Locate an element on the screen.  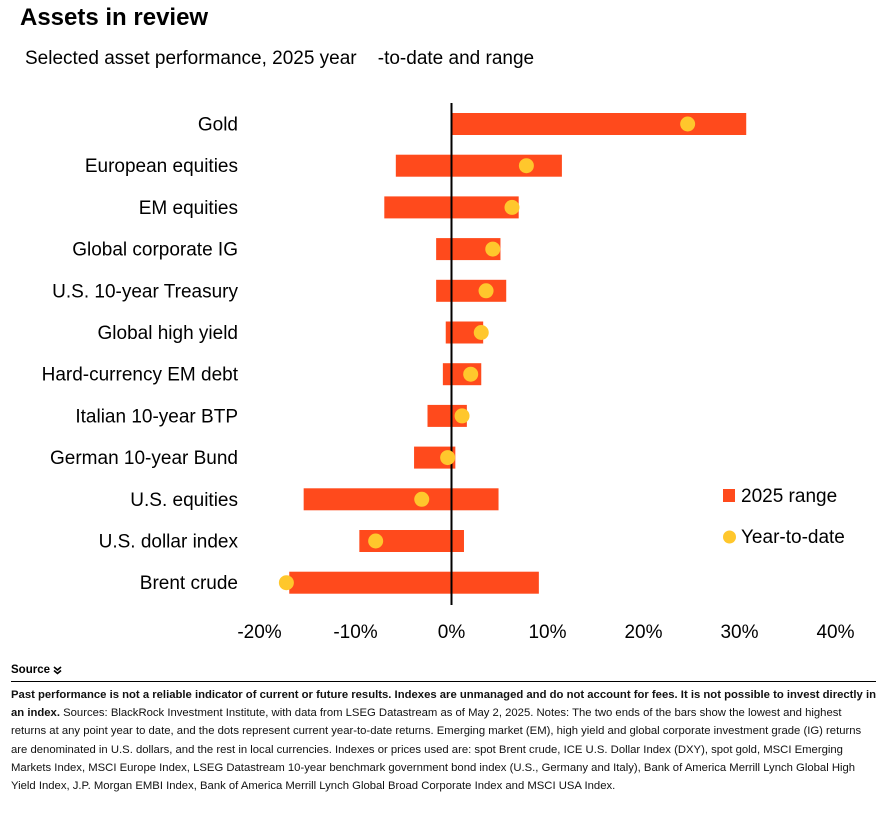
category-label: U.S. 10-year Treasury is located at coordinates (145, 291).